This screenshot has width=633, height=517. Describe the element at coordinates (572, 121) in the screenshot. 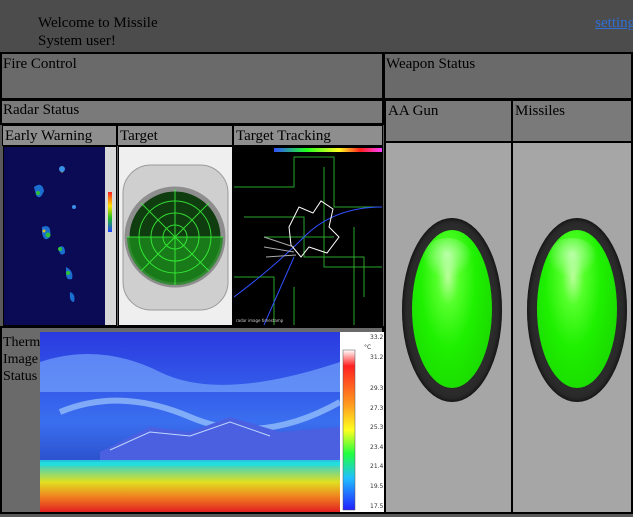

I see `missiles-header: Missiles` at that location.